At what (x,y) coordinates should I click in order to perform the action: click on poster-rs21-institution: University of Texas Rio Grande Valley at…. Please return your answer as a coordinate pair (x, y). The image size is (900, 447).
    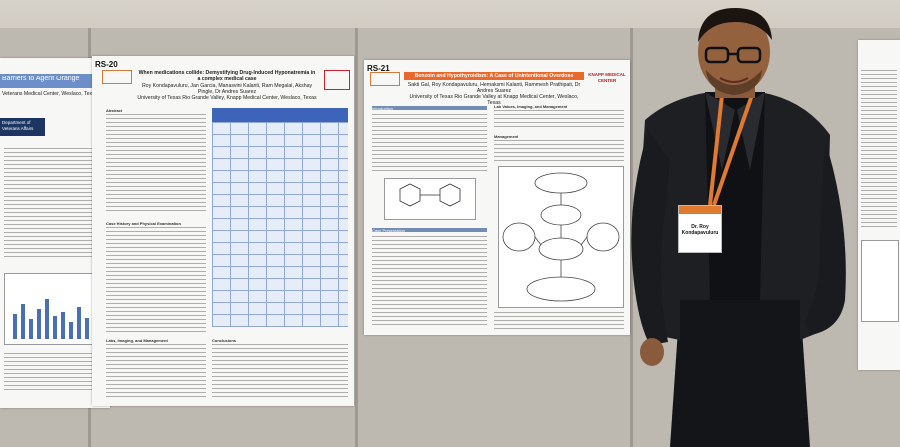
    Looking at the image, I should click on (494, 100).